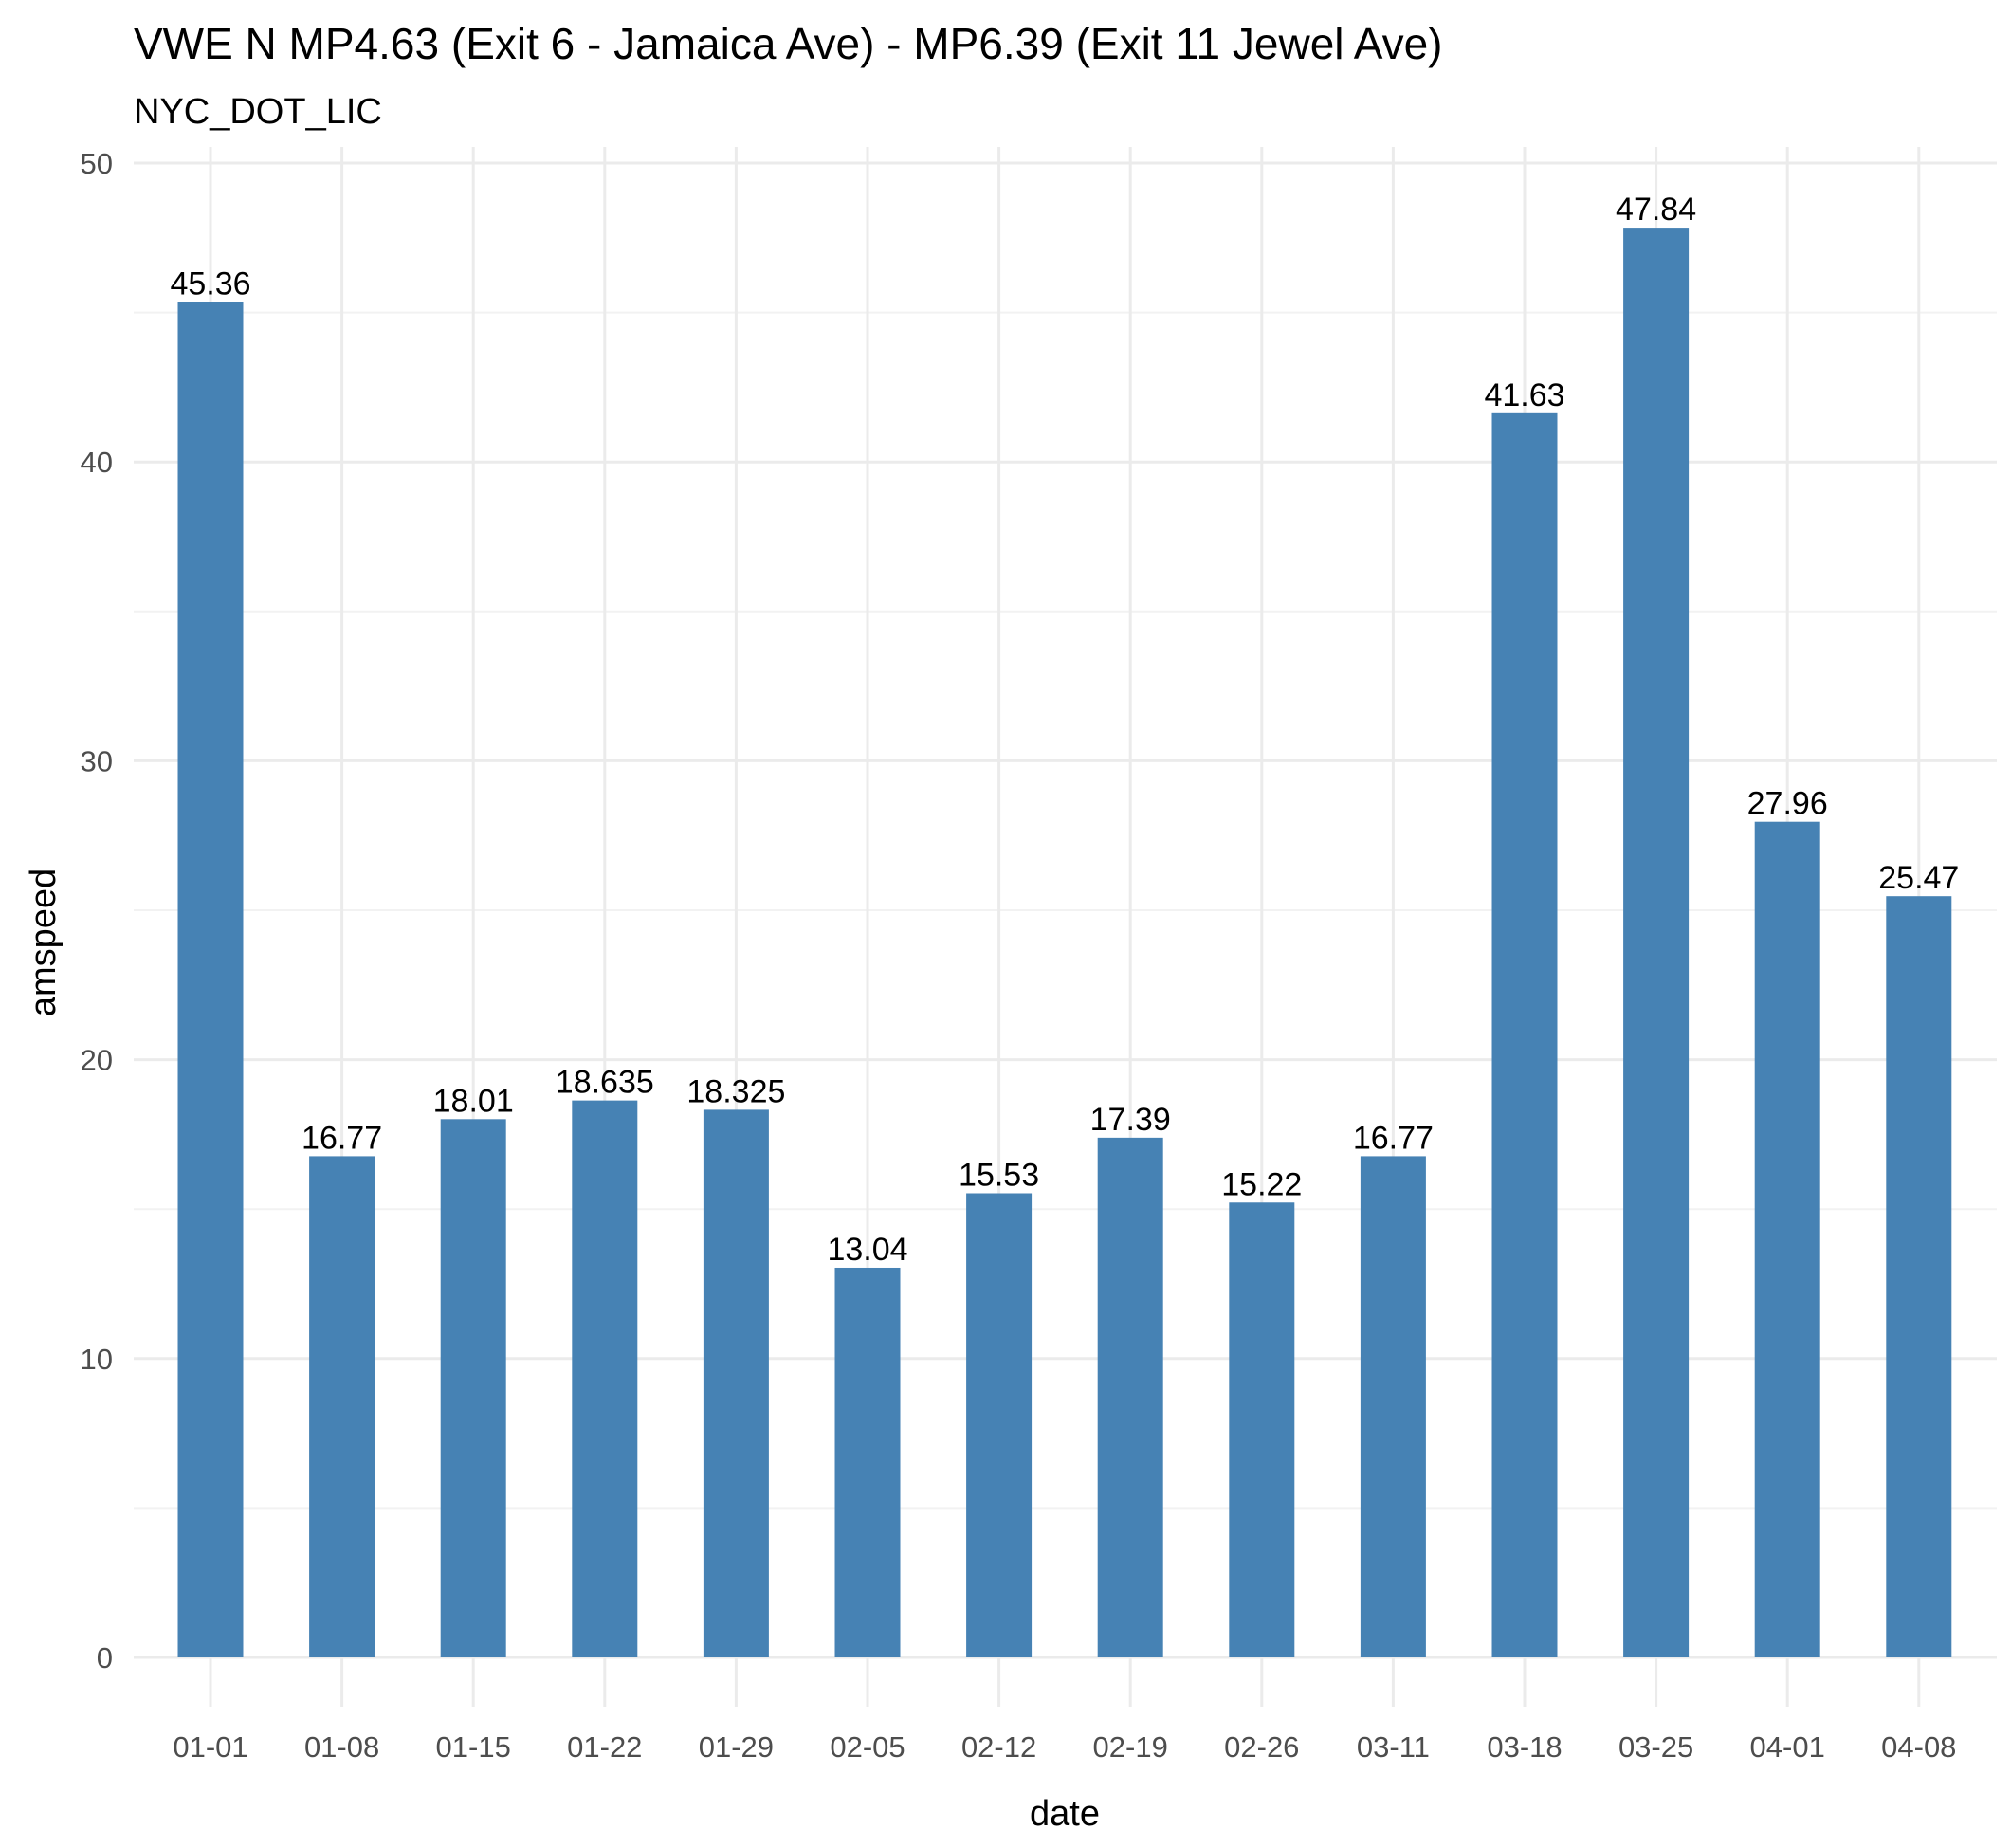  Describe the element at coordinates (97, 910) in the screenshot. I see `y-axis-ticks: 0 10 20 30 40 50` at that location.